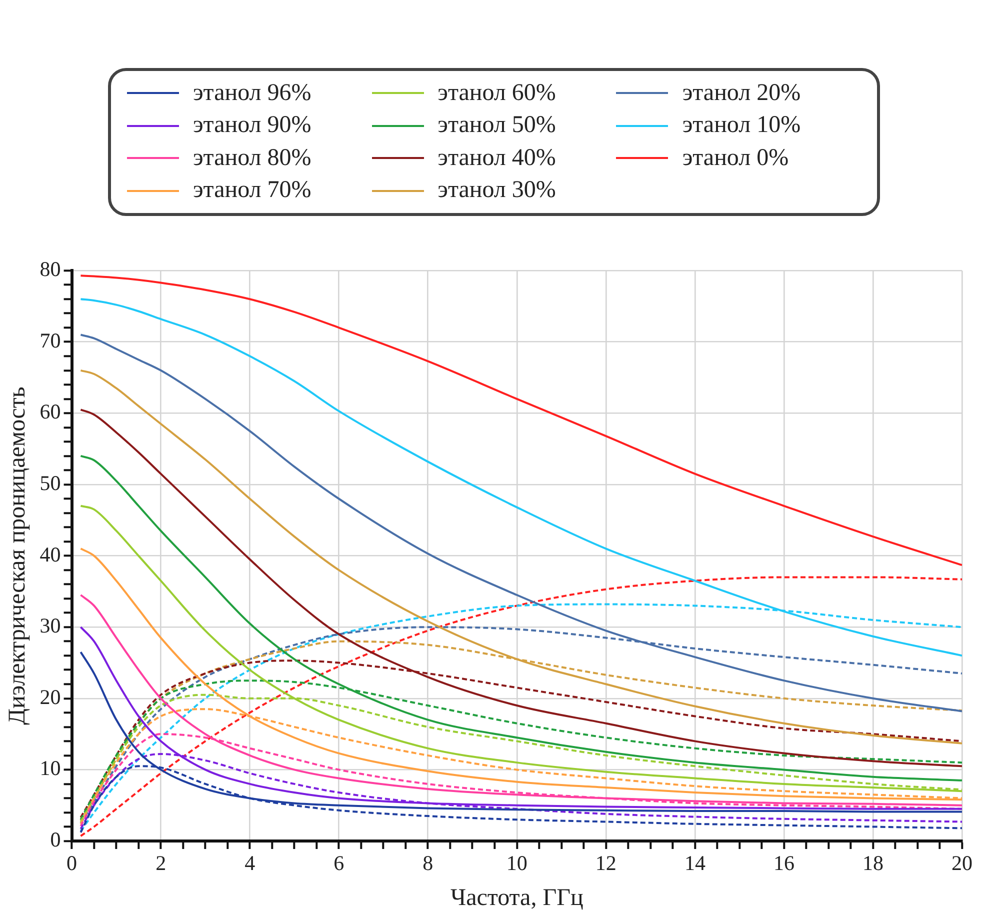  I want to click on x-tick-label: 18, so click(873, 863).